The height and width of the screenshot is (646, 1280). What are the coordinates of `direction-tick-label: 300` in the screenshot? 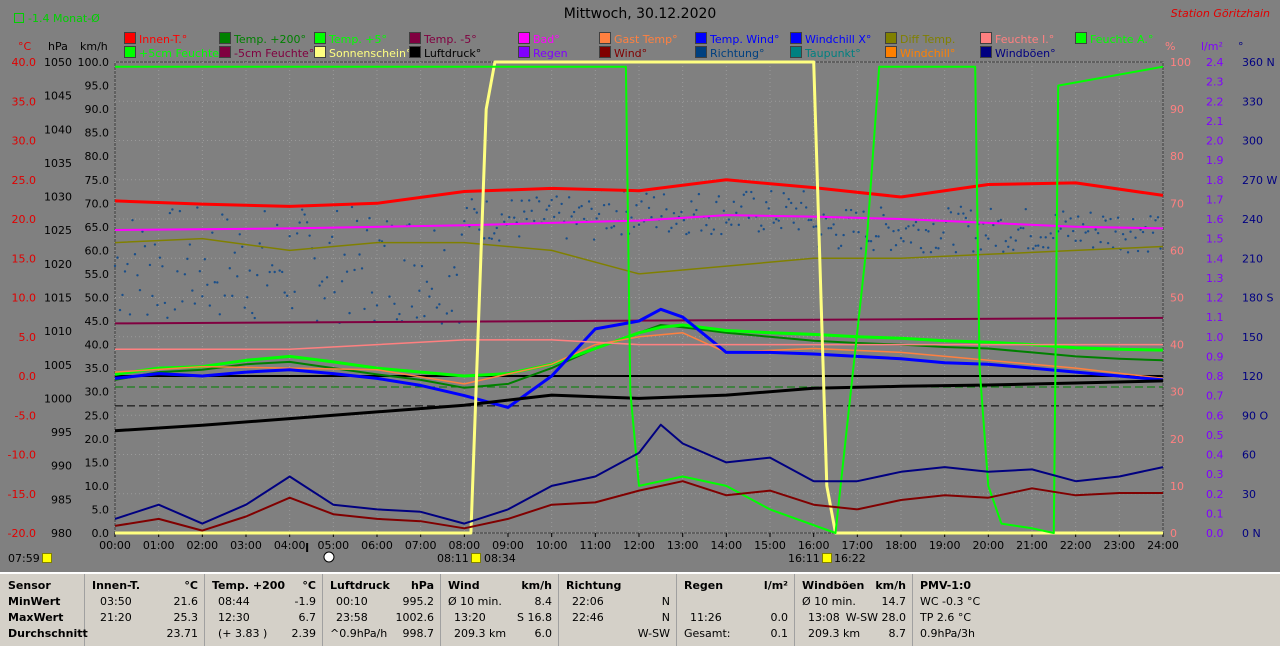 It's located at (1252, 141).